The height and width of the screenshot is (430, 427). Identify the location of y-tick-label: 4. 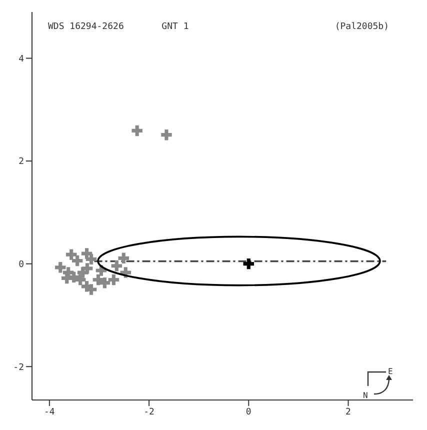
(21, 59).